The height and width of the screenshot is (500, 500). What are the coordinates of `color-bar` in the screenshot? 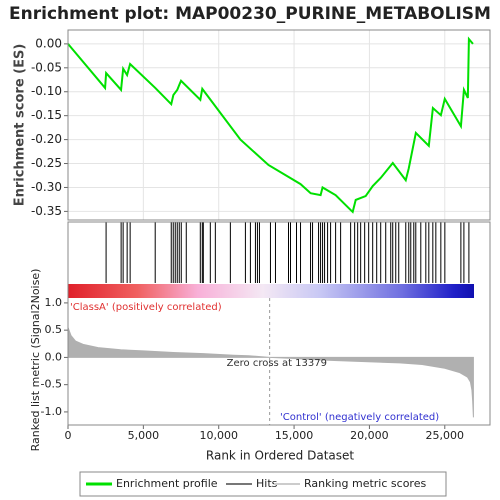 It's located at (271, 291).